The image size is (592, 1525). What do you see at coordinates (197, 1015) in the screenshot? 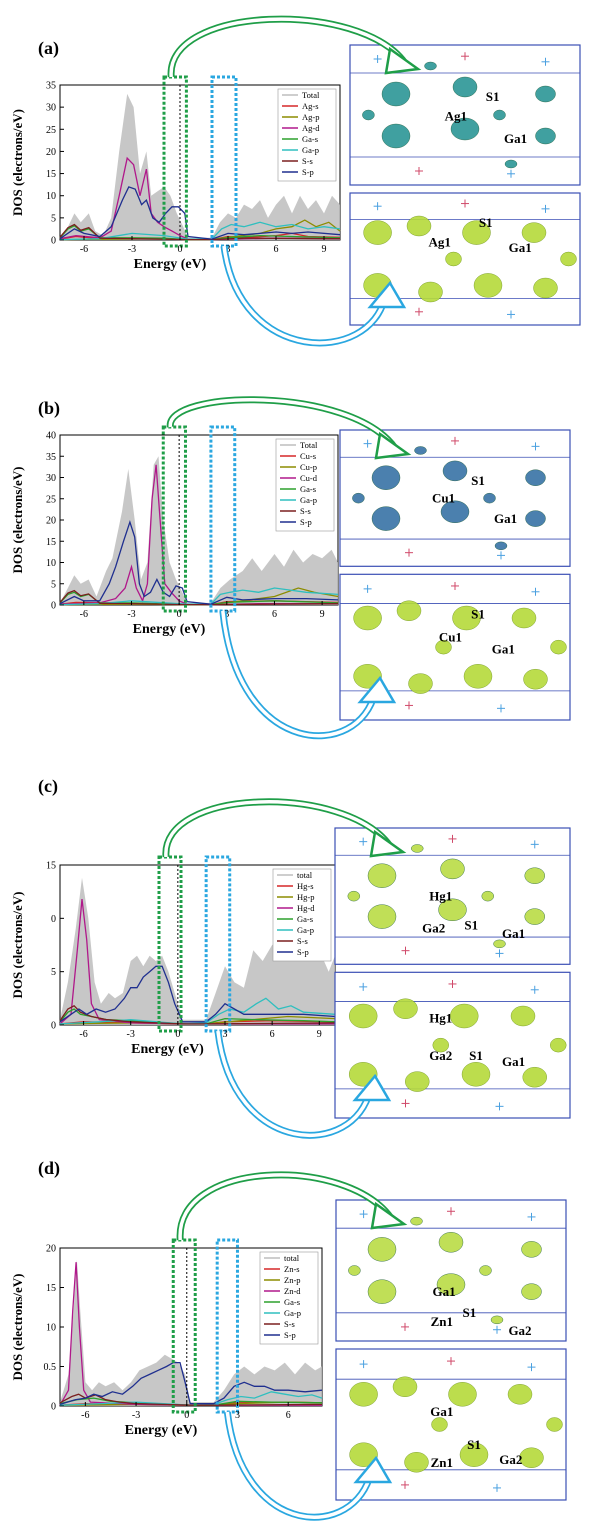
I see `series-line-s-s` at bounding box center [197, 1015].